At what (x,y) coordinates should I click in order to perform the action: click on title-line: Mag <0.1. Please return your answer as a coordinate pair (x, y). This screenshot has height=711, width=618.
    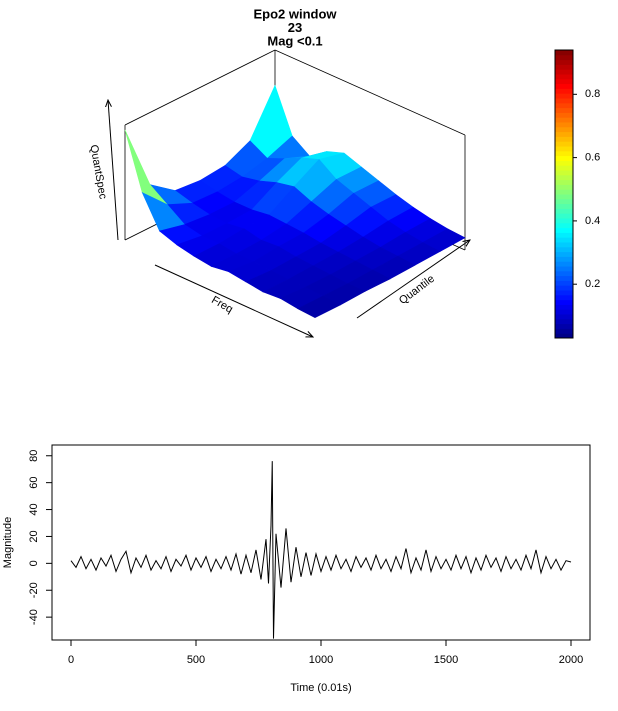
    Looking at the image, I should click on (294, 40).